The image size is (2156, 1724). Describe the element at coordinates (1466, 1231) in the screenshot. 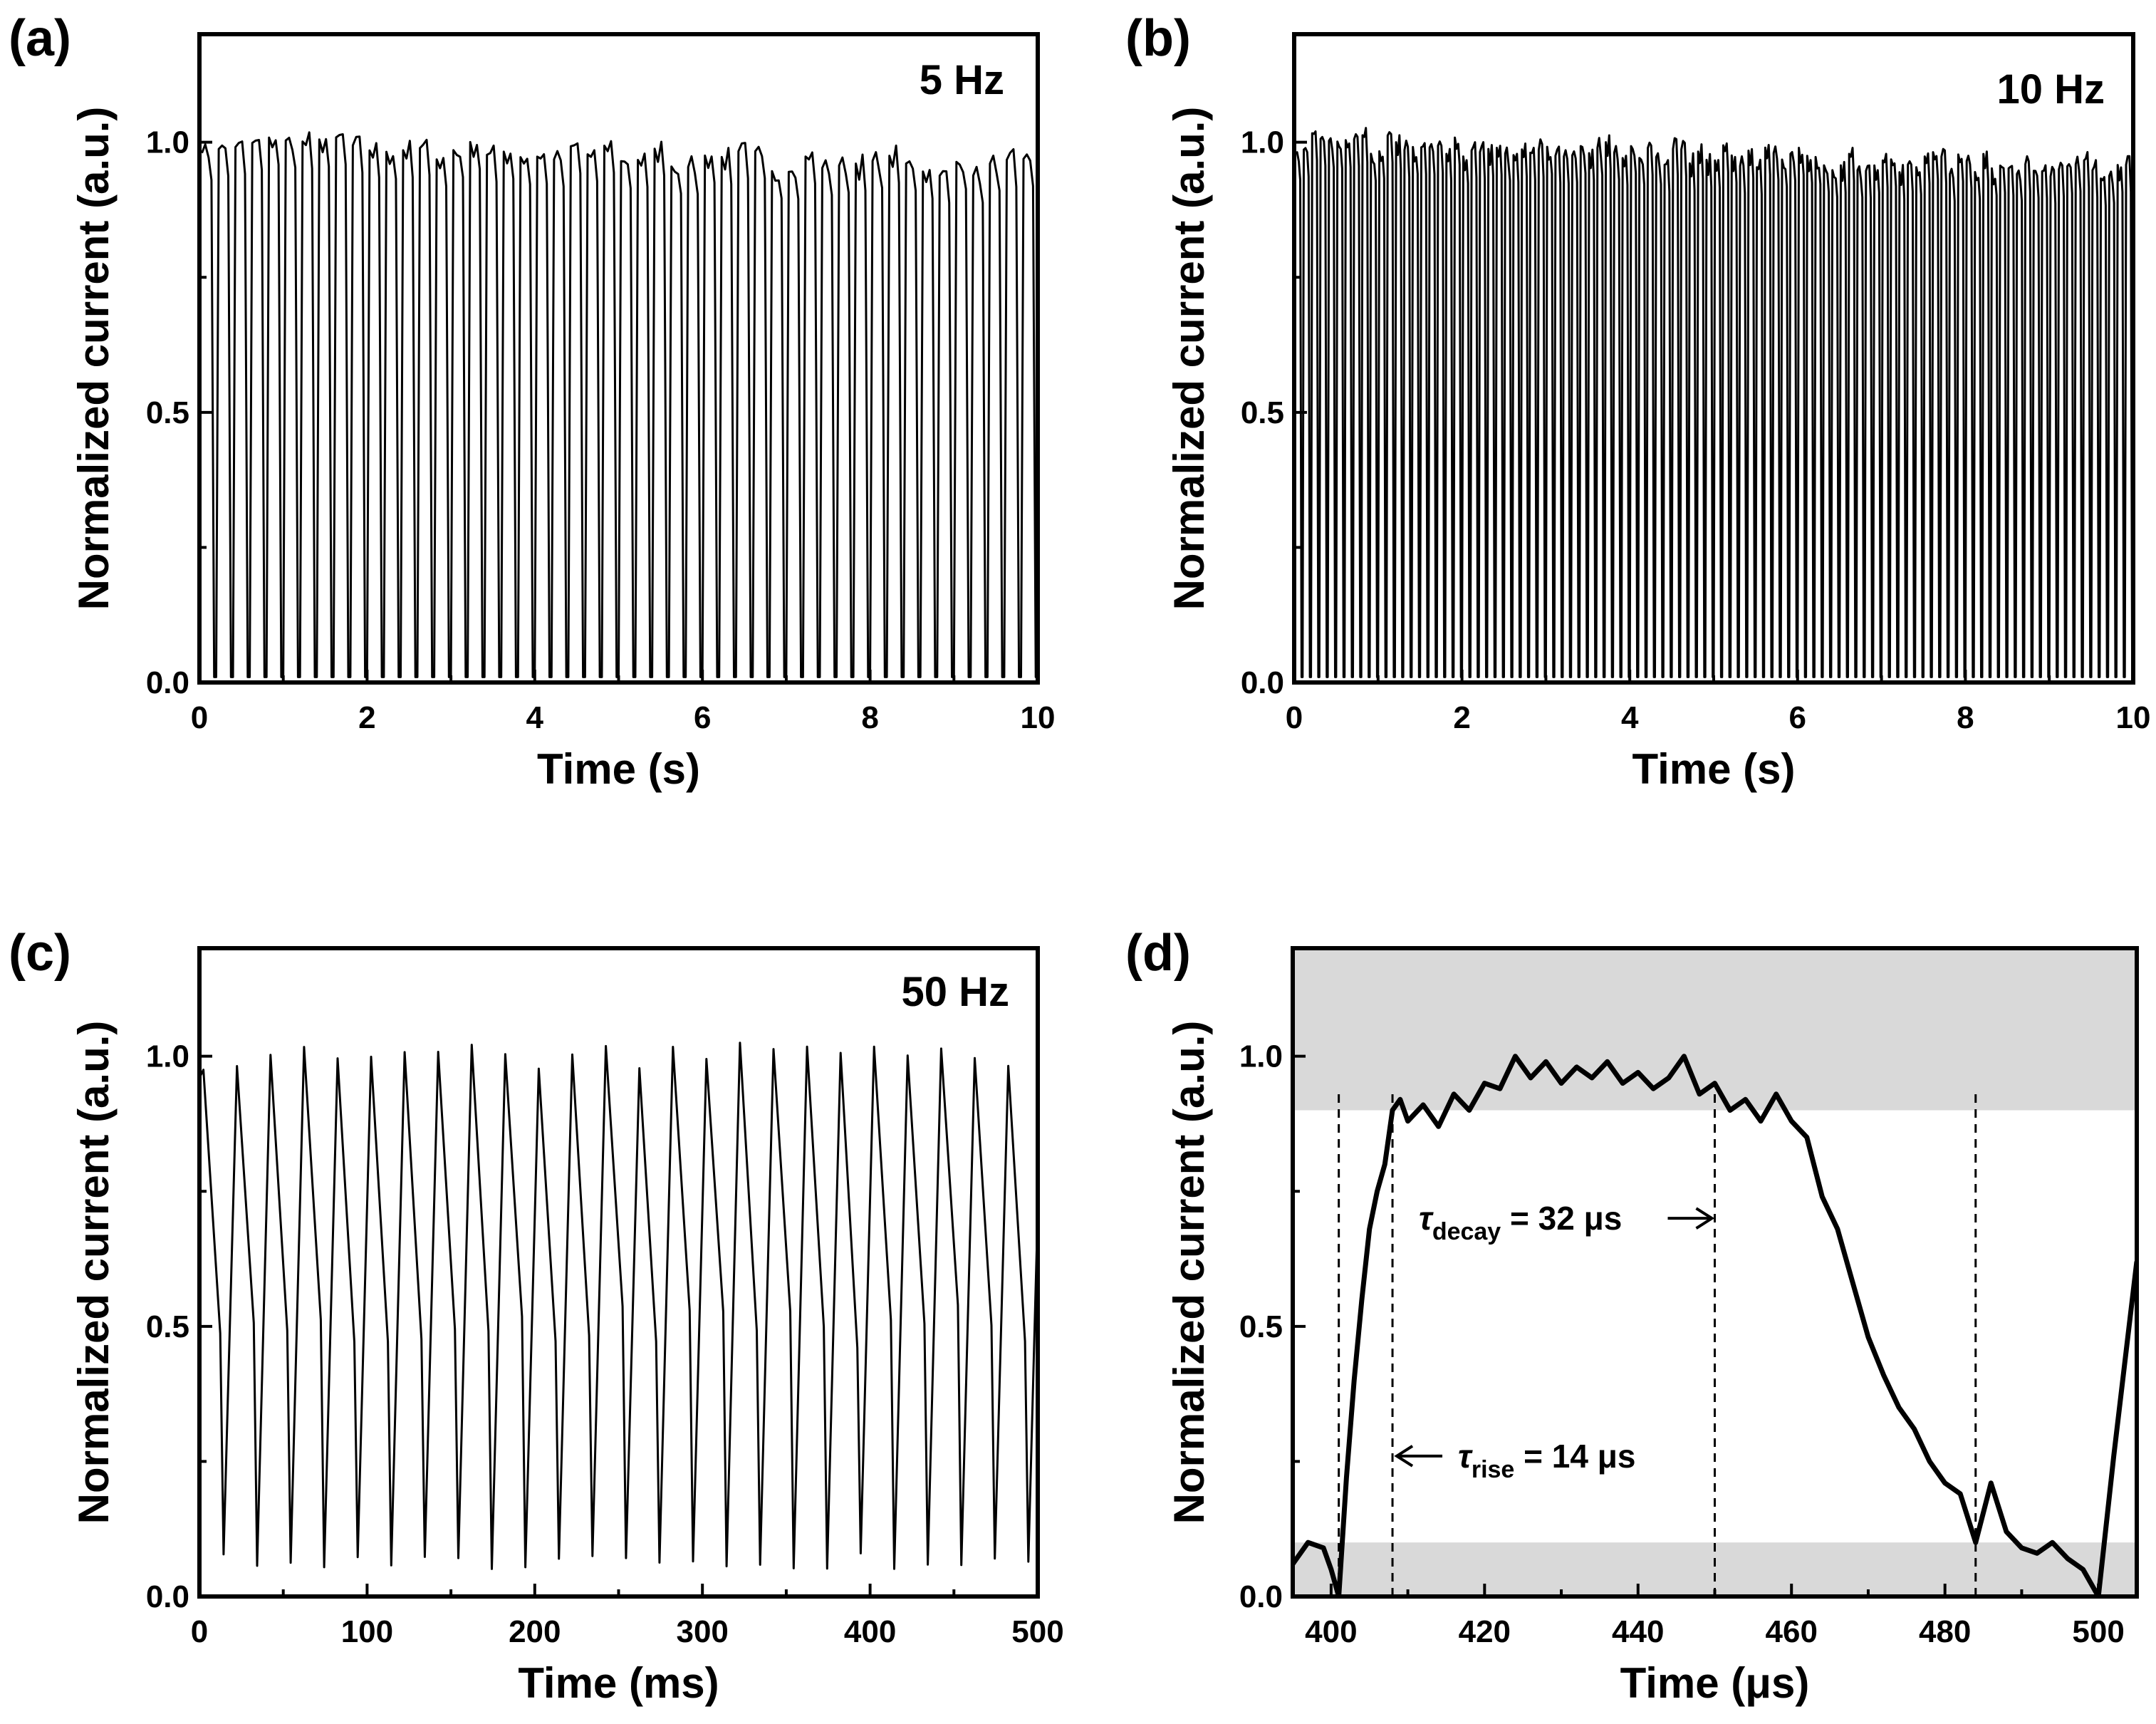

I see `tau-subscript: decay` at that location.